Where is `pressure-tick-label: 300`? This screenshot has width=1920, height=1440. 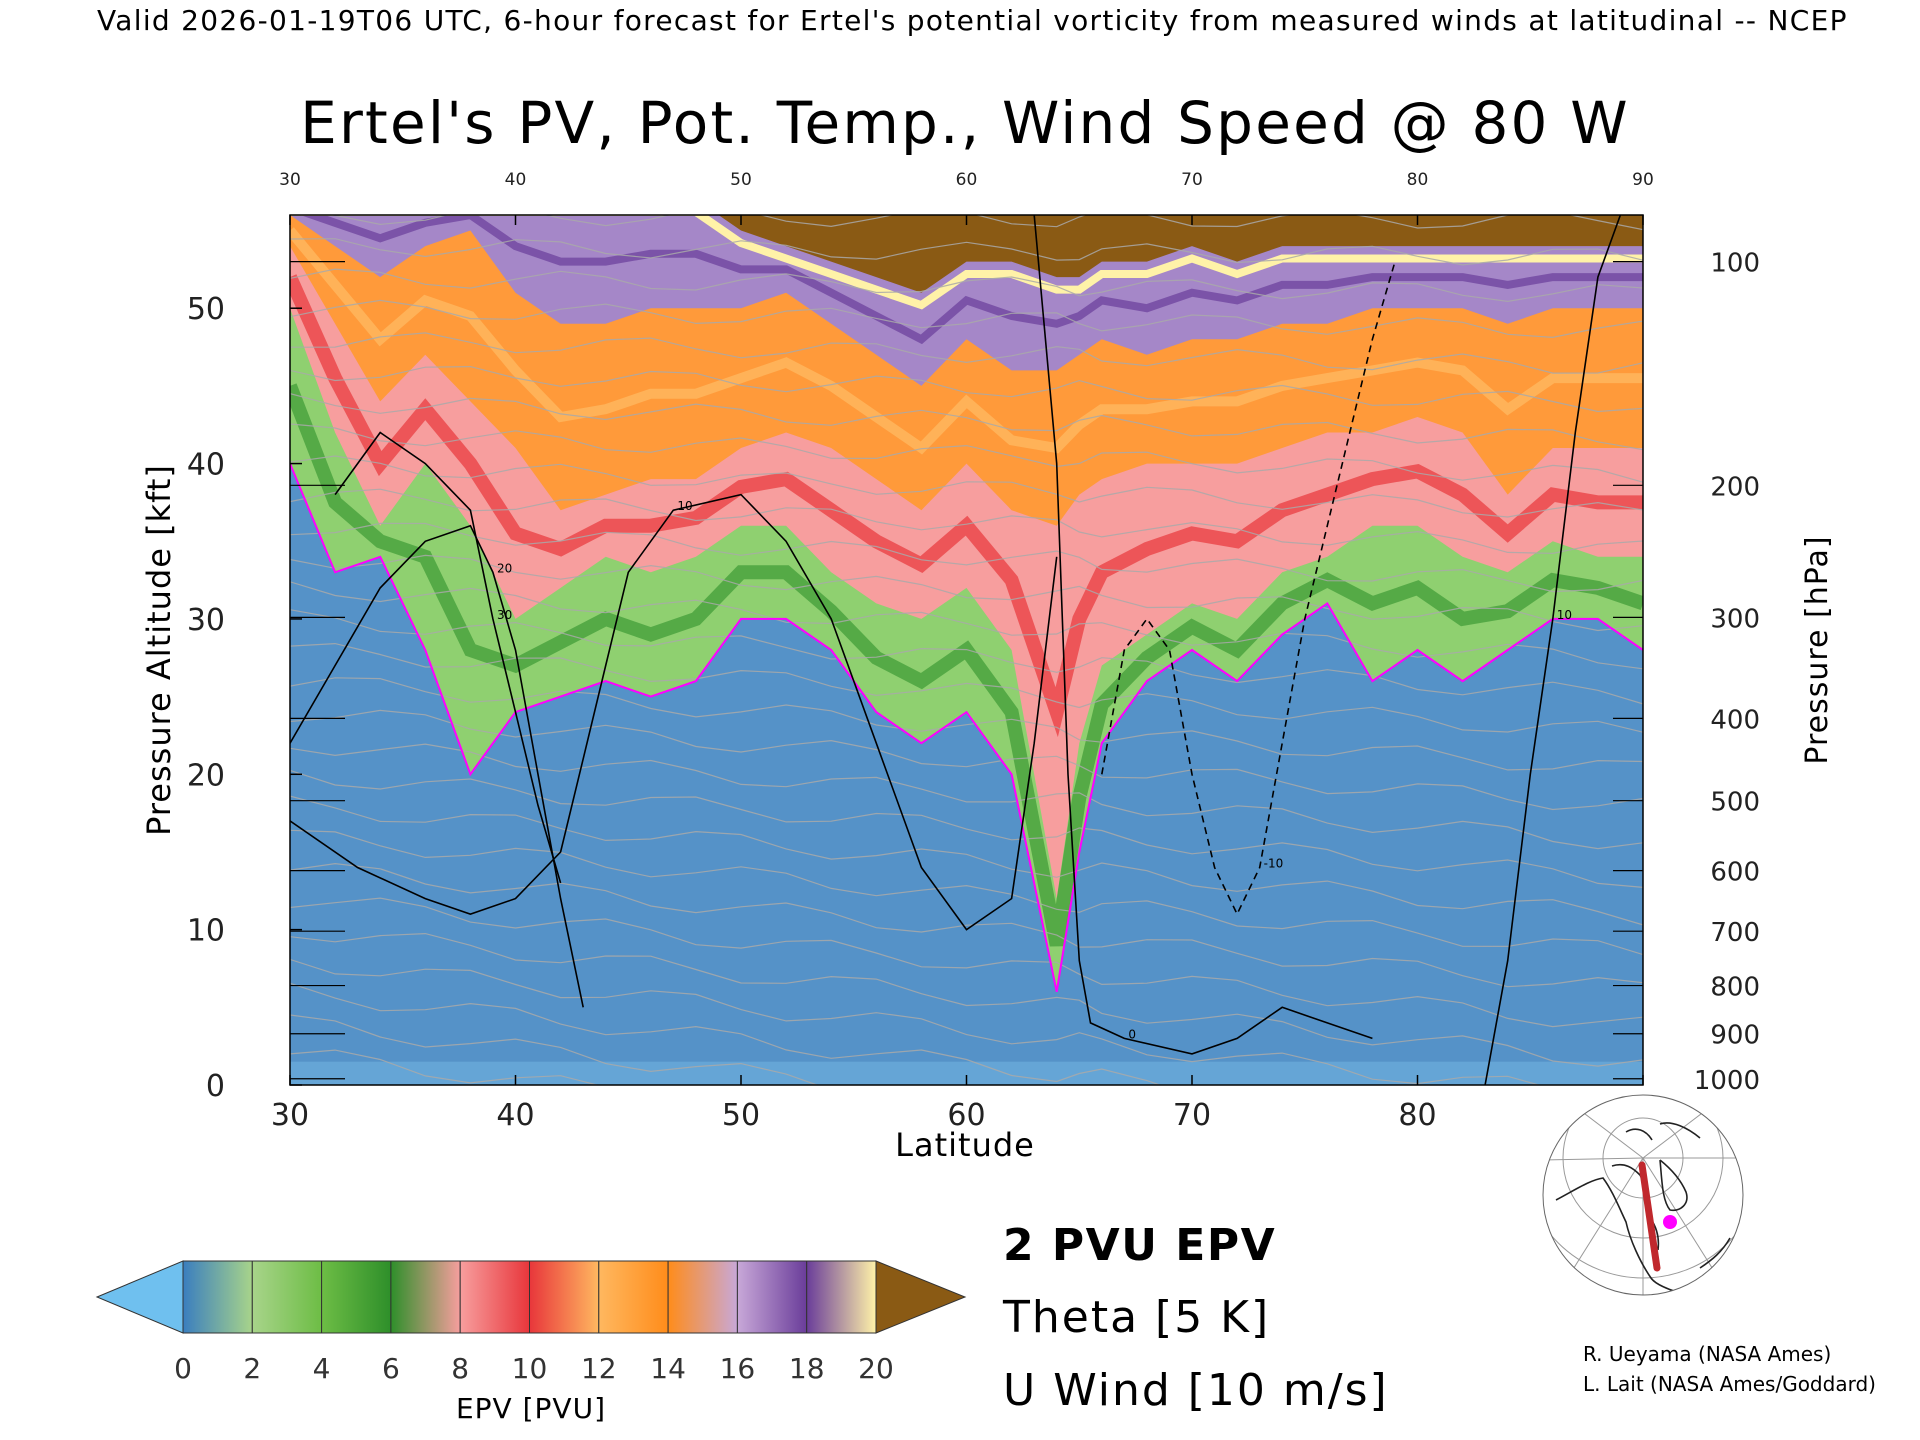 pressure-tick-label: 300 is located at coordinates (1735, 619).